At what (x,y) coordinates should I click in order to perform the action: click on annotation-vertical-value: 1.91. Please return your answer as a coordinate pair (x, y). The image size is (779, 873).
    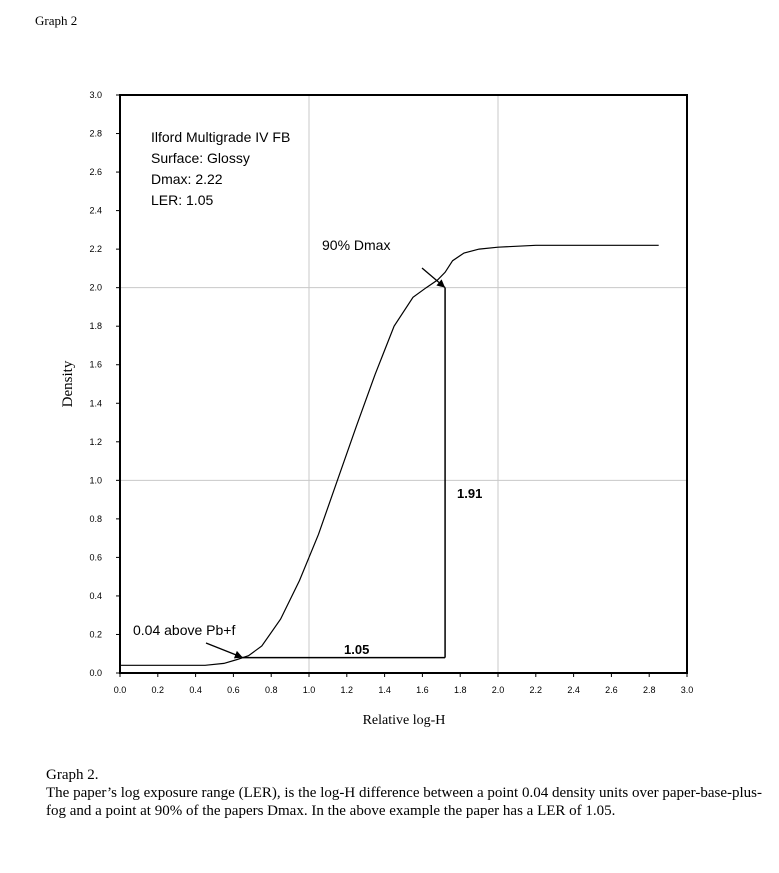
    Looking at the image, I should click on (469, 493).